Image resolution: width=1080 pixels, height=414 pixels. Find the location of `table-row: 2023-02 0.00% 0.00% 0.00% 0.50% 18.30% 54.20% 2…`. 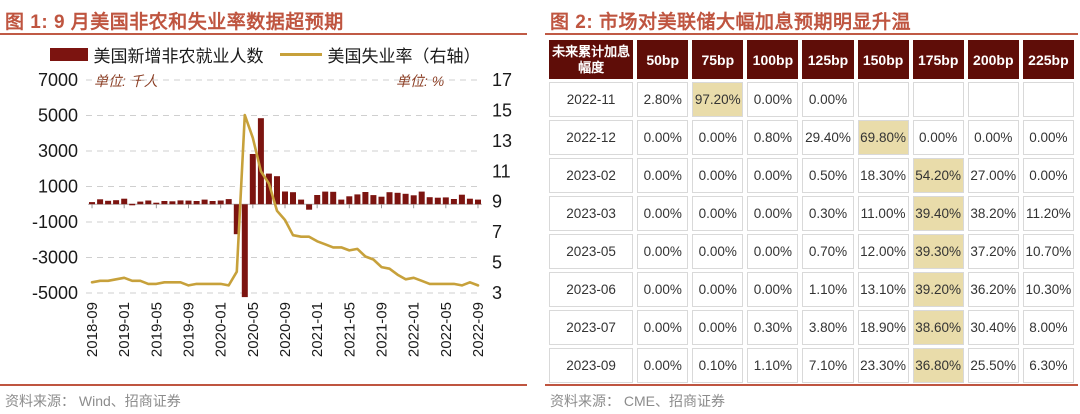

table-row: 2023-02 0.00% 0.00% 0.00% 0.50% 18.30% 54.20% 2… is located at coordinates (811, 176).